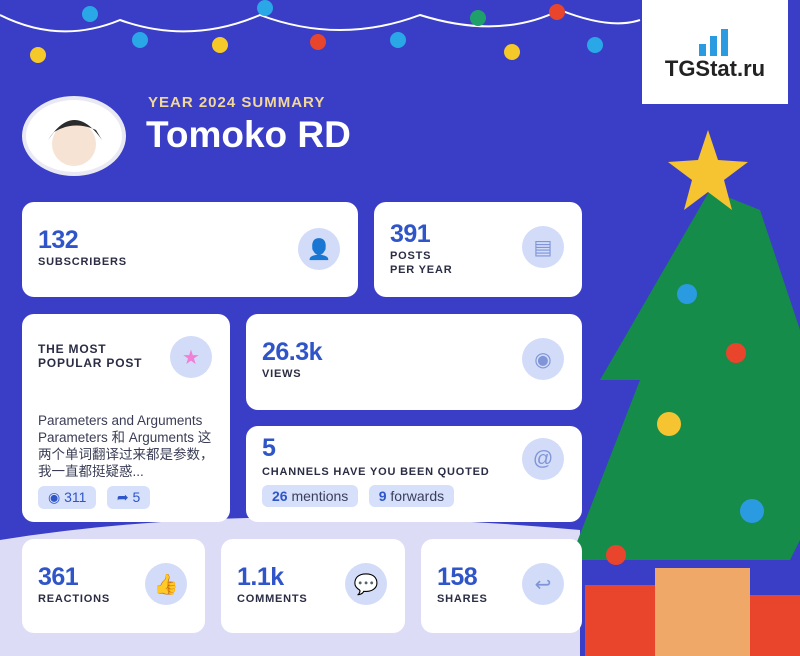  What do you see at coordinates (82, 262) in the screenshot?
I see `subscribers-label: SUBSCRIBERS` at bounding box center [82, 262].